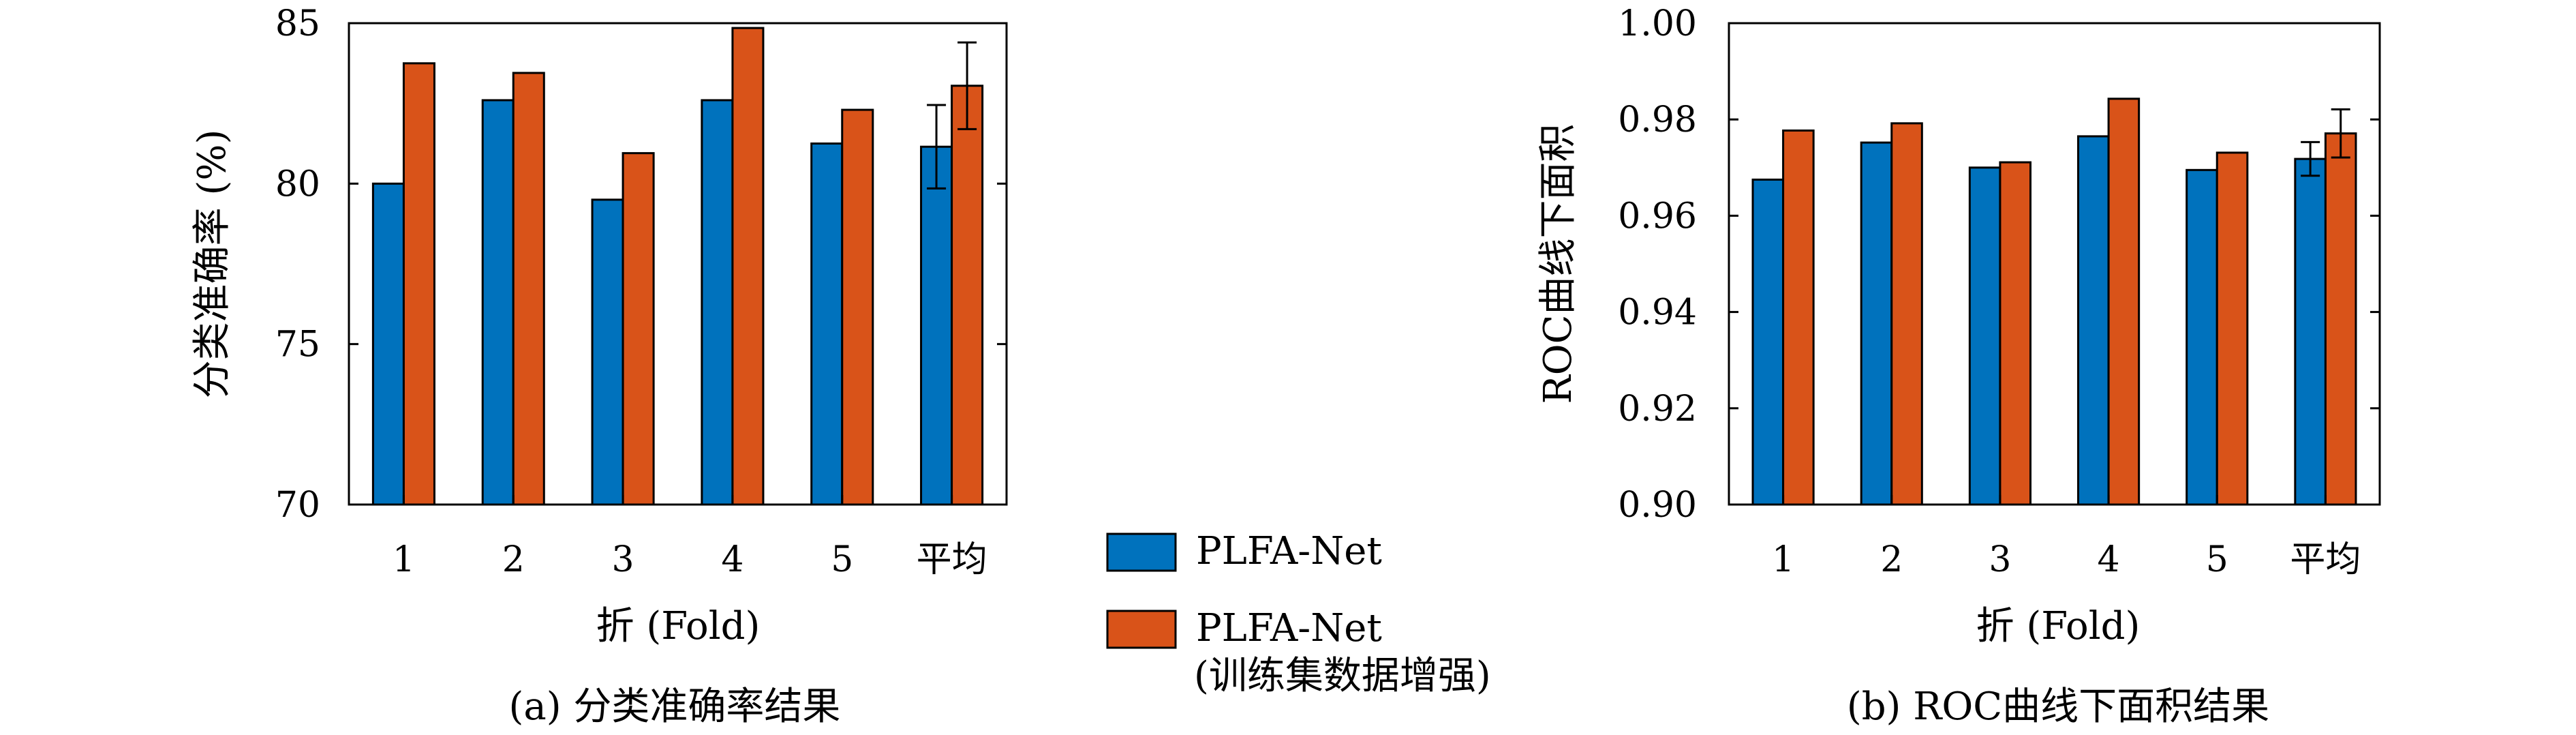  Describe the element at coordinates (2325, 559) in the screenshot. I see `chart-b-xtick-label: 平均` at that location.